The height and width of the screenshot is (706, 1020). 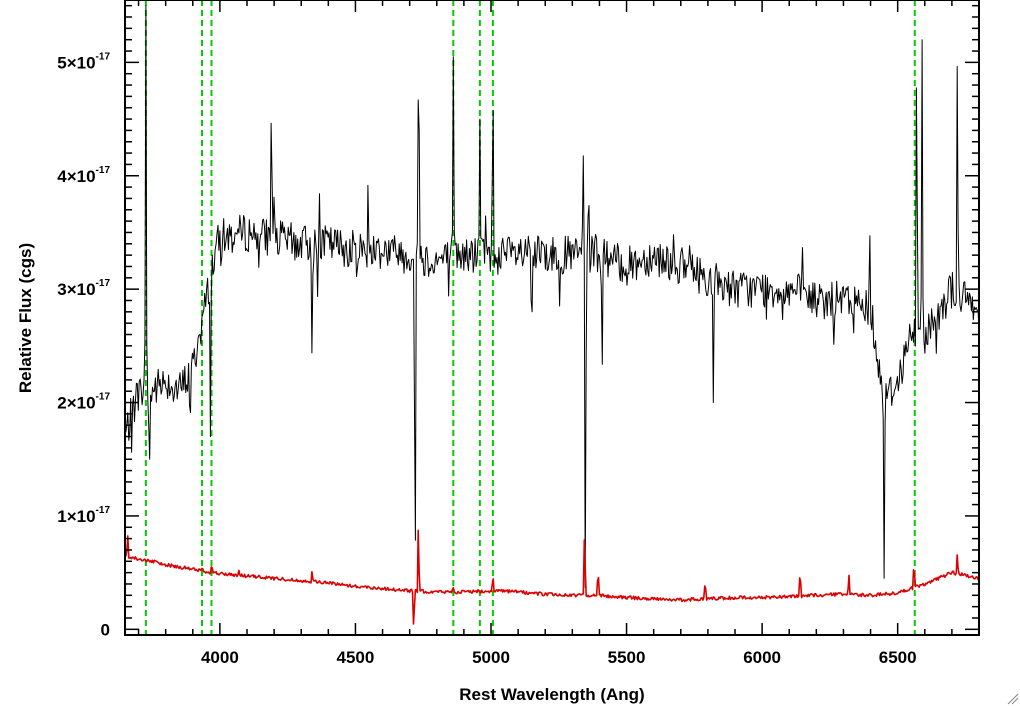 What do you see at coordinates (83, 515) in the screenshot?
I see `y-tick-label: 1×10⁻¹⁷` at bounding box center [83, 515].